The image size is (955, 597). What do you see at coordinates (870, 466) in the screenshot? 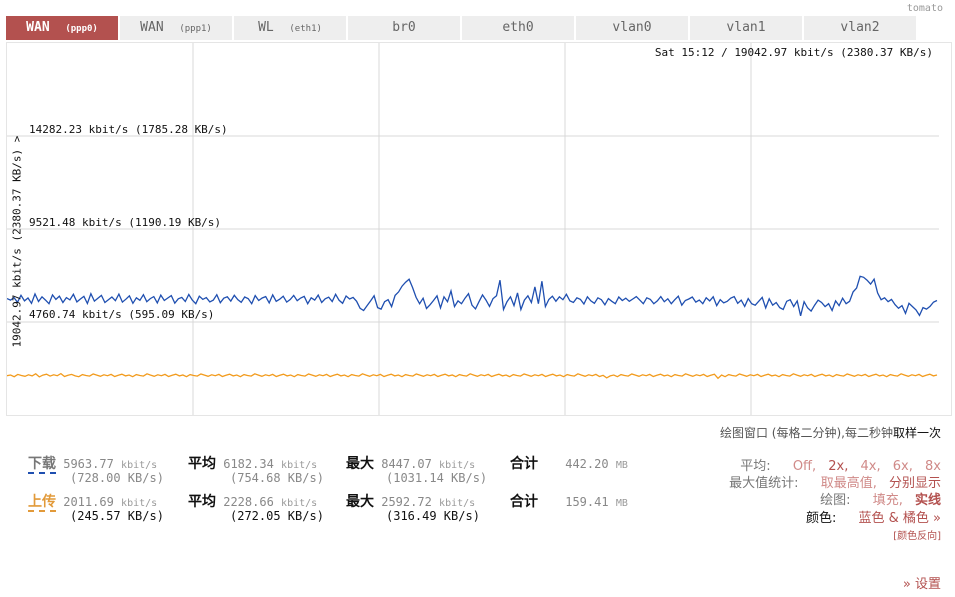
I see `avg-option-4x: 4x,` at bounding box center [870, 466].